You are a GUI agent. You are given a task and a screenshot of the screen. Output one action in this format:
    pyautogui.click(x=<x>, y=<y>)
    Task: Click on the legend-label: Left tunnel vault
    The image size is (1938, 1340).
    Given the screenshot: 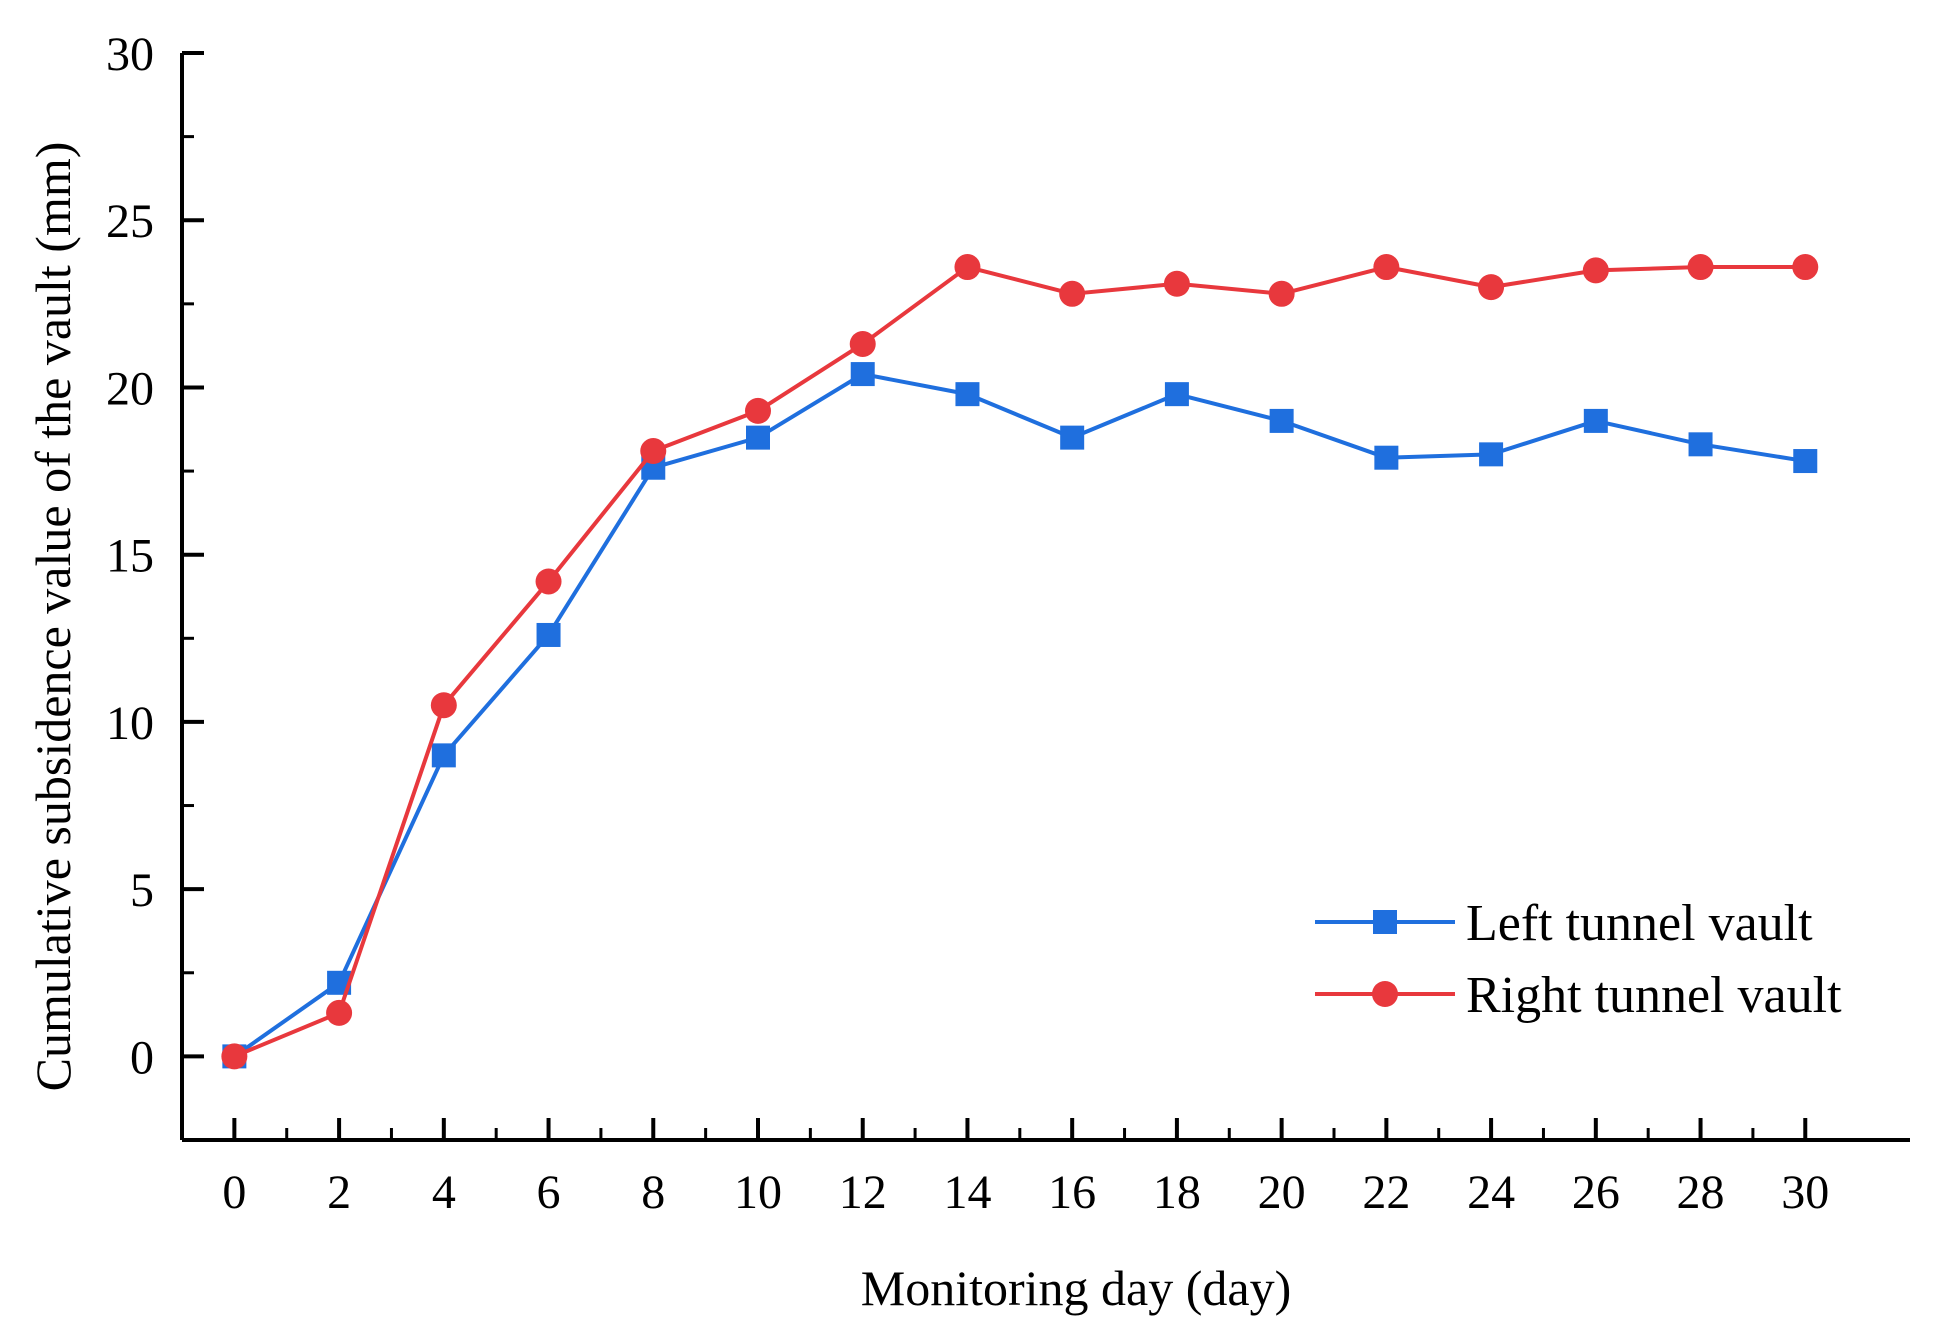 What is the action you would take?
    pyautogui.click(x=1639, y=923)
    